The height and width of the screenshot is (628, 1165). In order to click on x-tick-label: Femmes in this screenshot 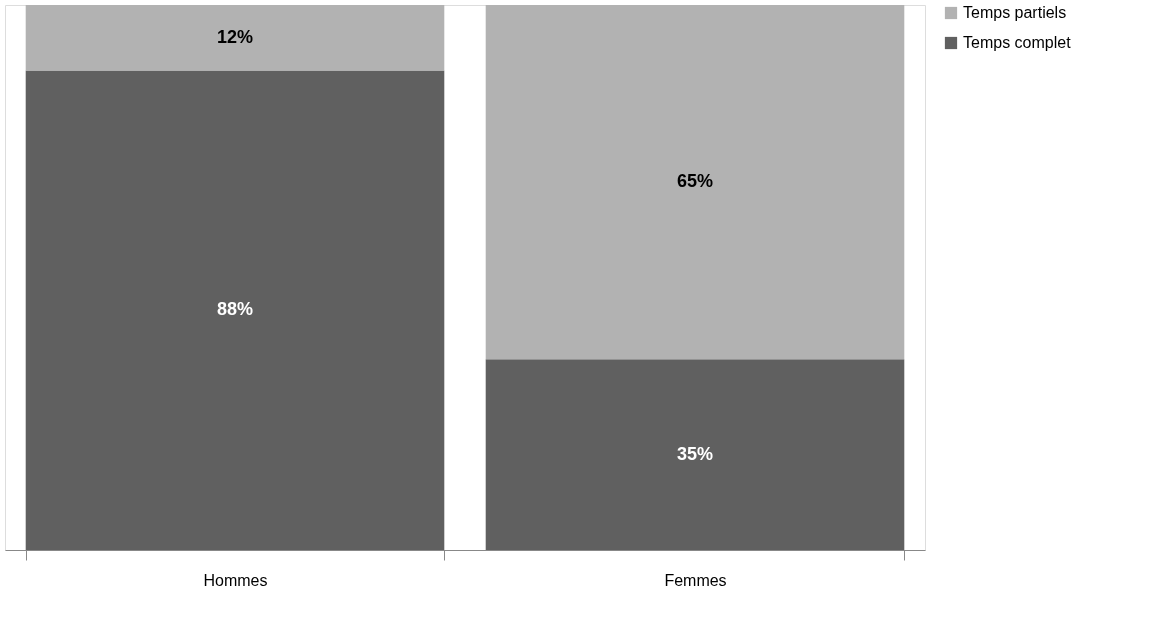, I will do `click(695, 580)`.